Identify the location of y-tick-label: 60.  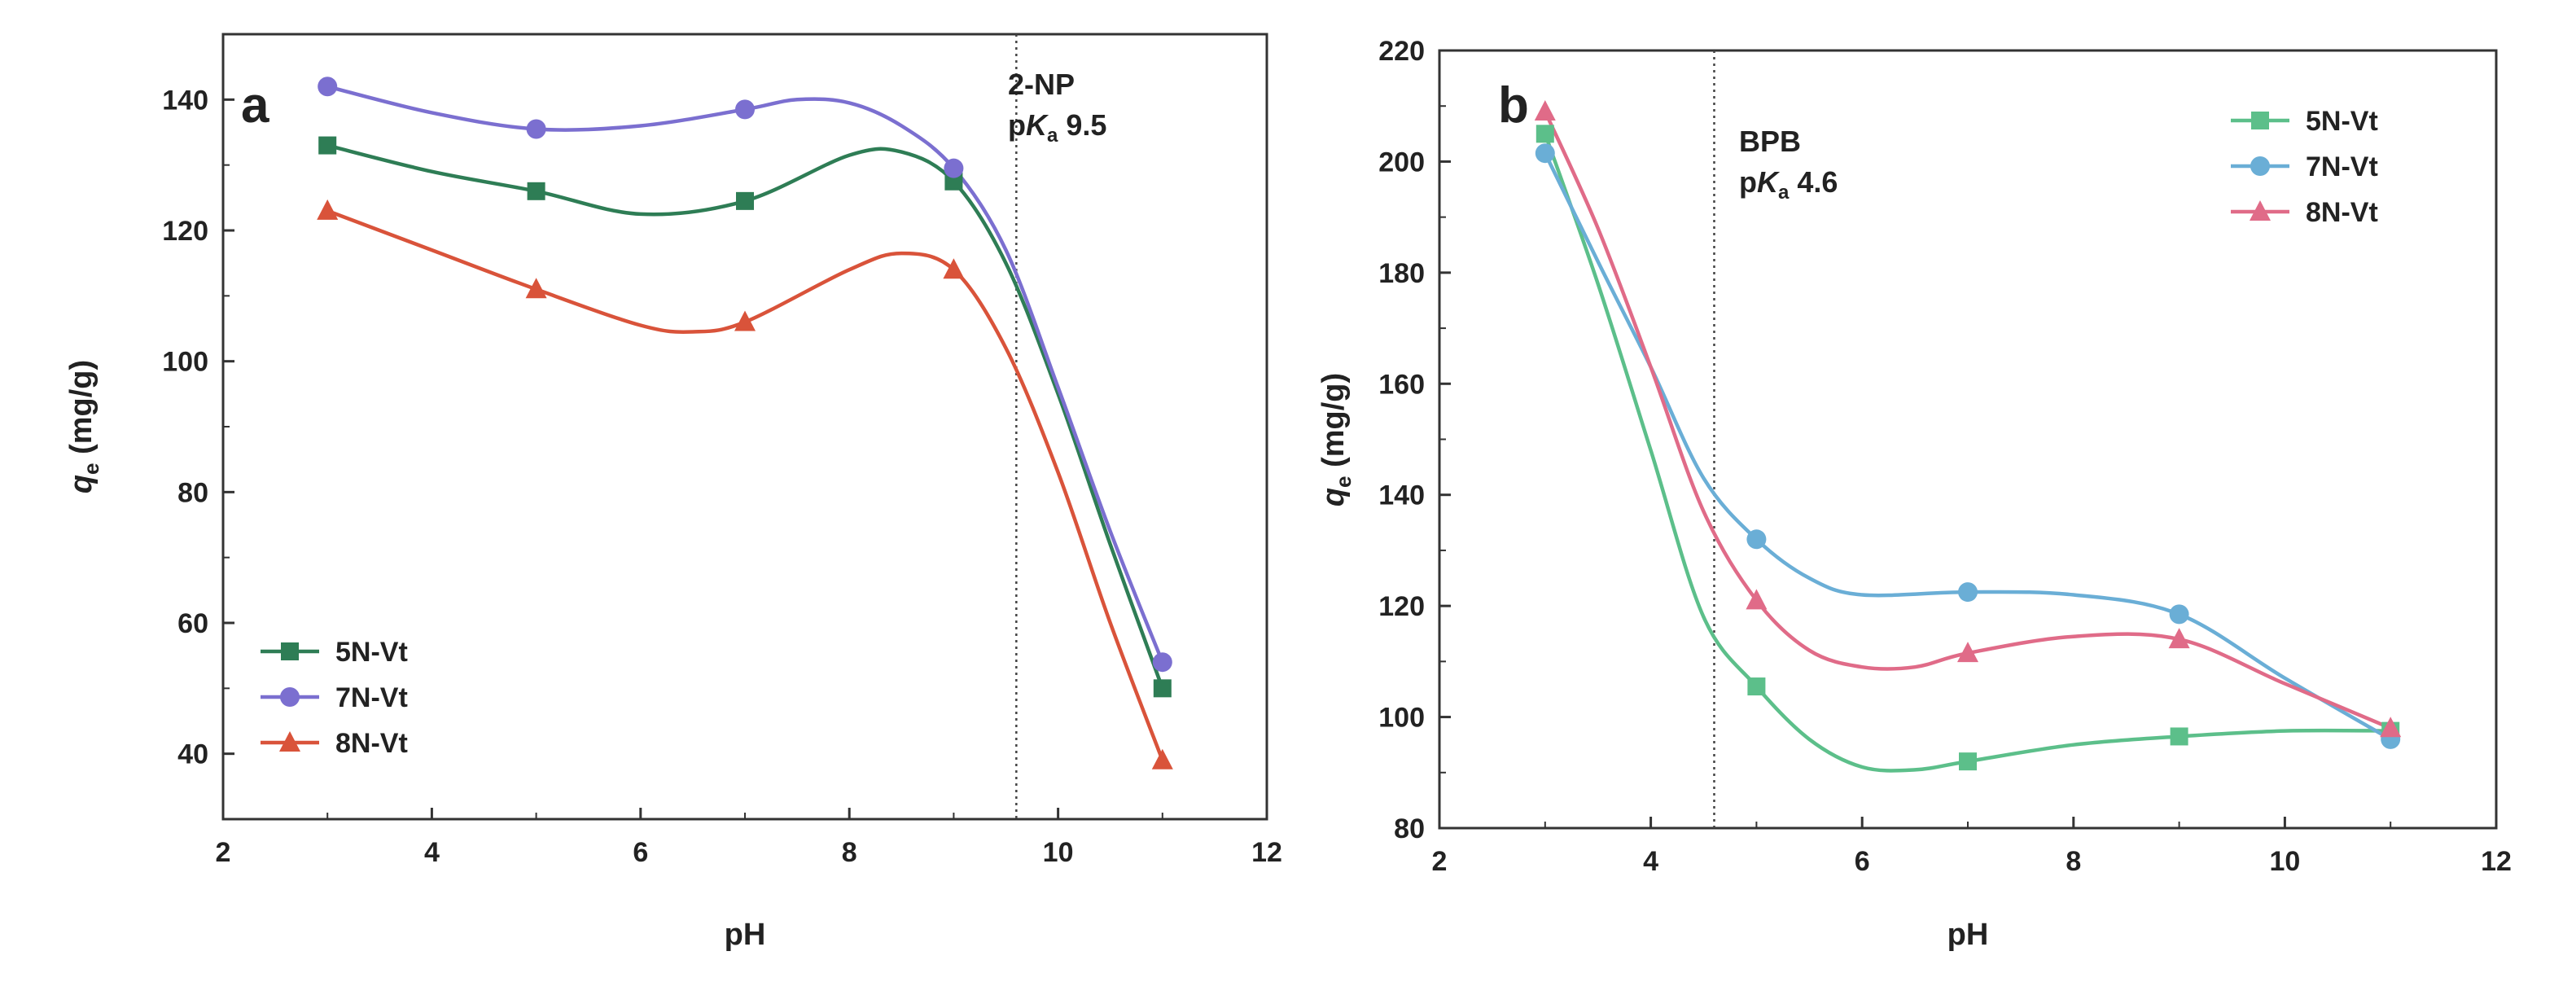
(192, 623).